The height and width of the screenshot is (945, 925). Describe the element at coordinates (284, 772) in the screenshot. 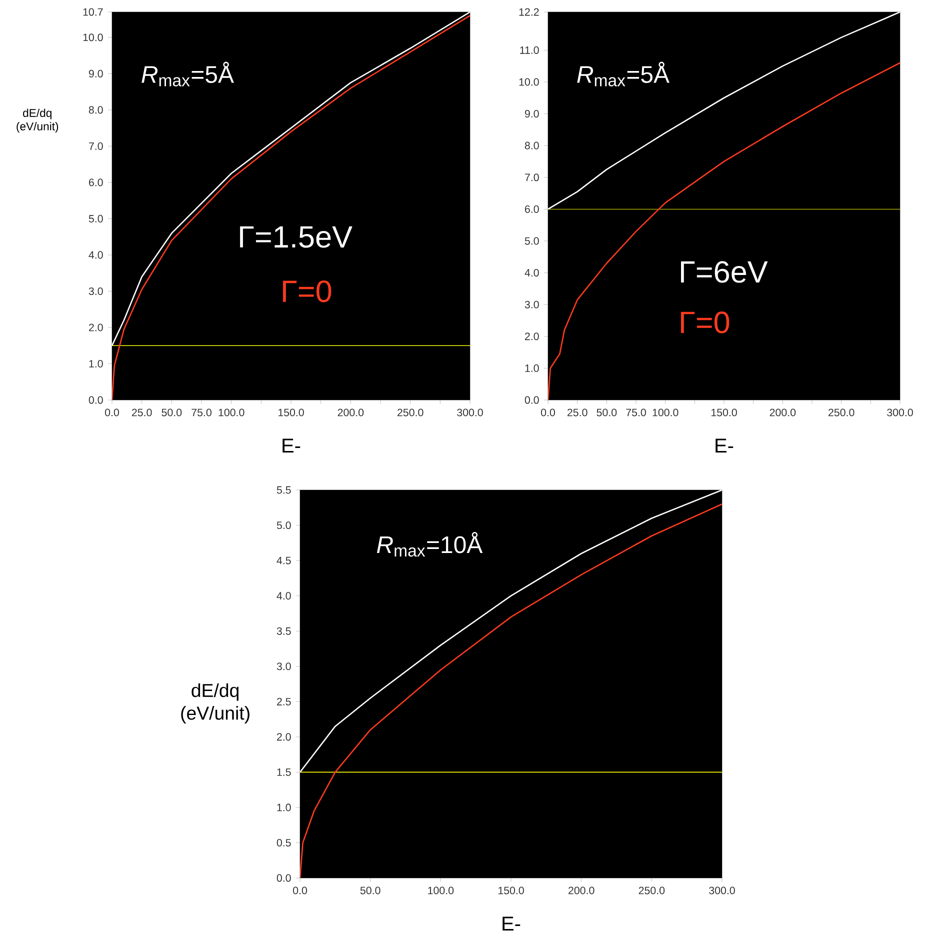

I see `y-tick-label: 1.5` at that location.